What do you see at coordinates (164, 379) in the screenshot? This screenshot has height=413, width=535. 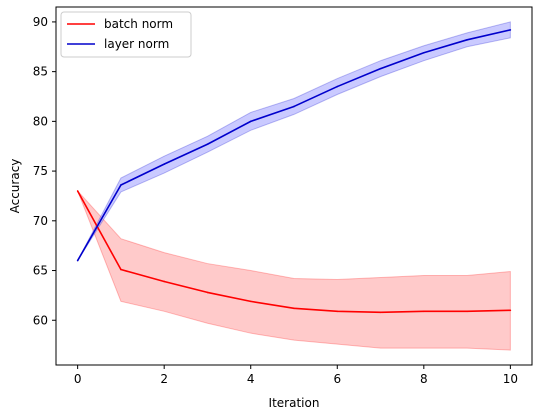 I see `x-tick-label: 2` at bounding box center [164, 379].